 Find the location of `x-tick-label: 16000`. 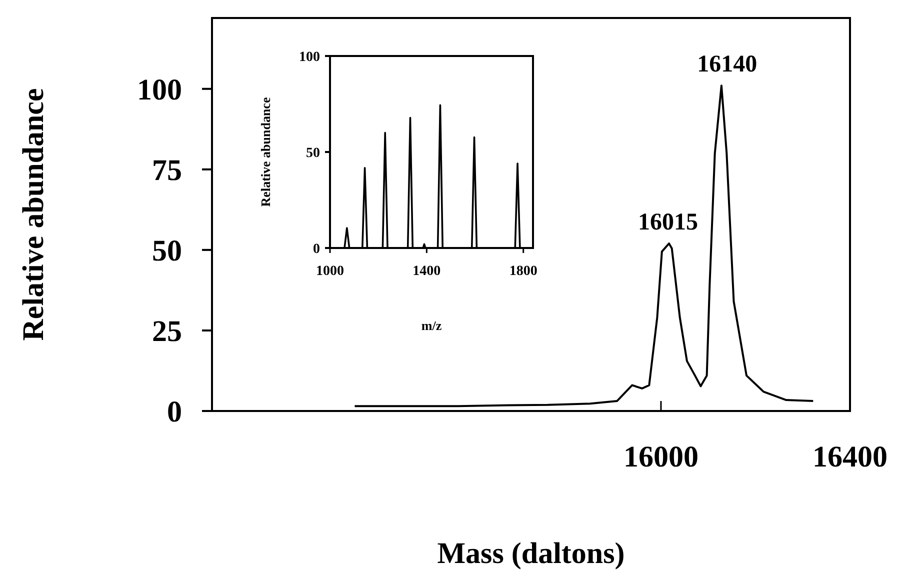

x-tick-label: 16000 is located at coordinates (660, 457).